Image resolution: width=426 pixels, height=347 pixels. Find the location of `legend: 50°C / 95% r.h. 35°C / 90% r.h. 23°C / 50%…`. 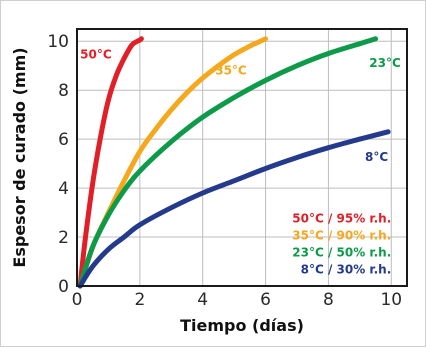

legend: 50°C / 95% r.h. 35°C / 90% r.h. 23°C / 50%… is located at coordinates (341, 243).